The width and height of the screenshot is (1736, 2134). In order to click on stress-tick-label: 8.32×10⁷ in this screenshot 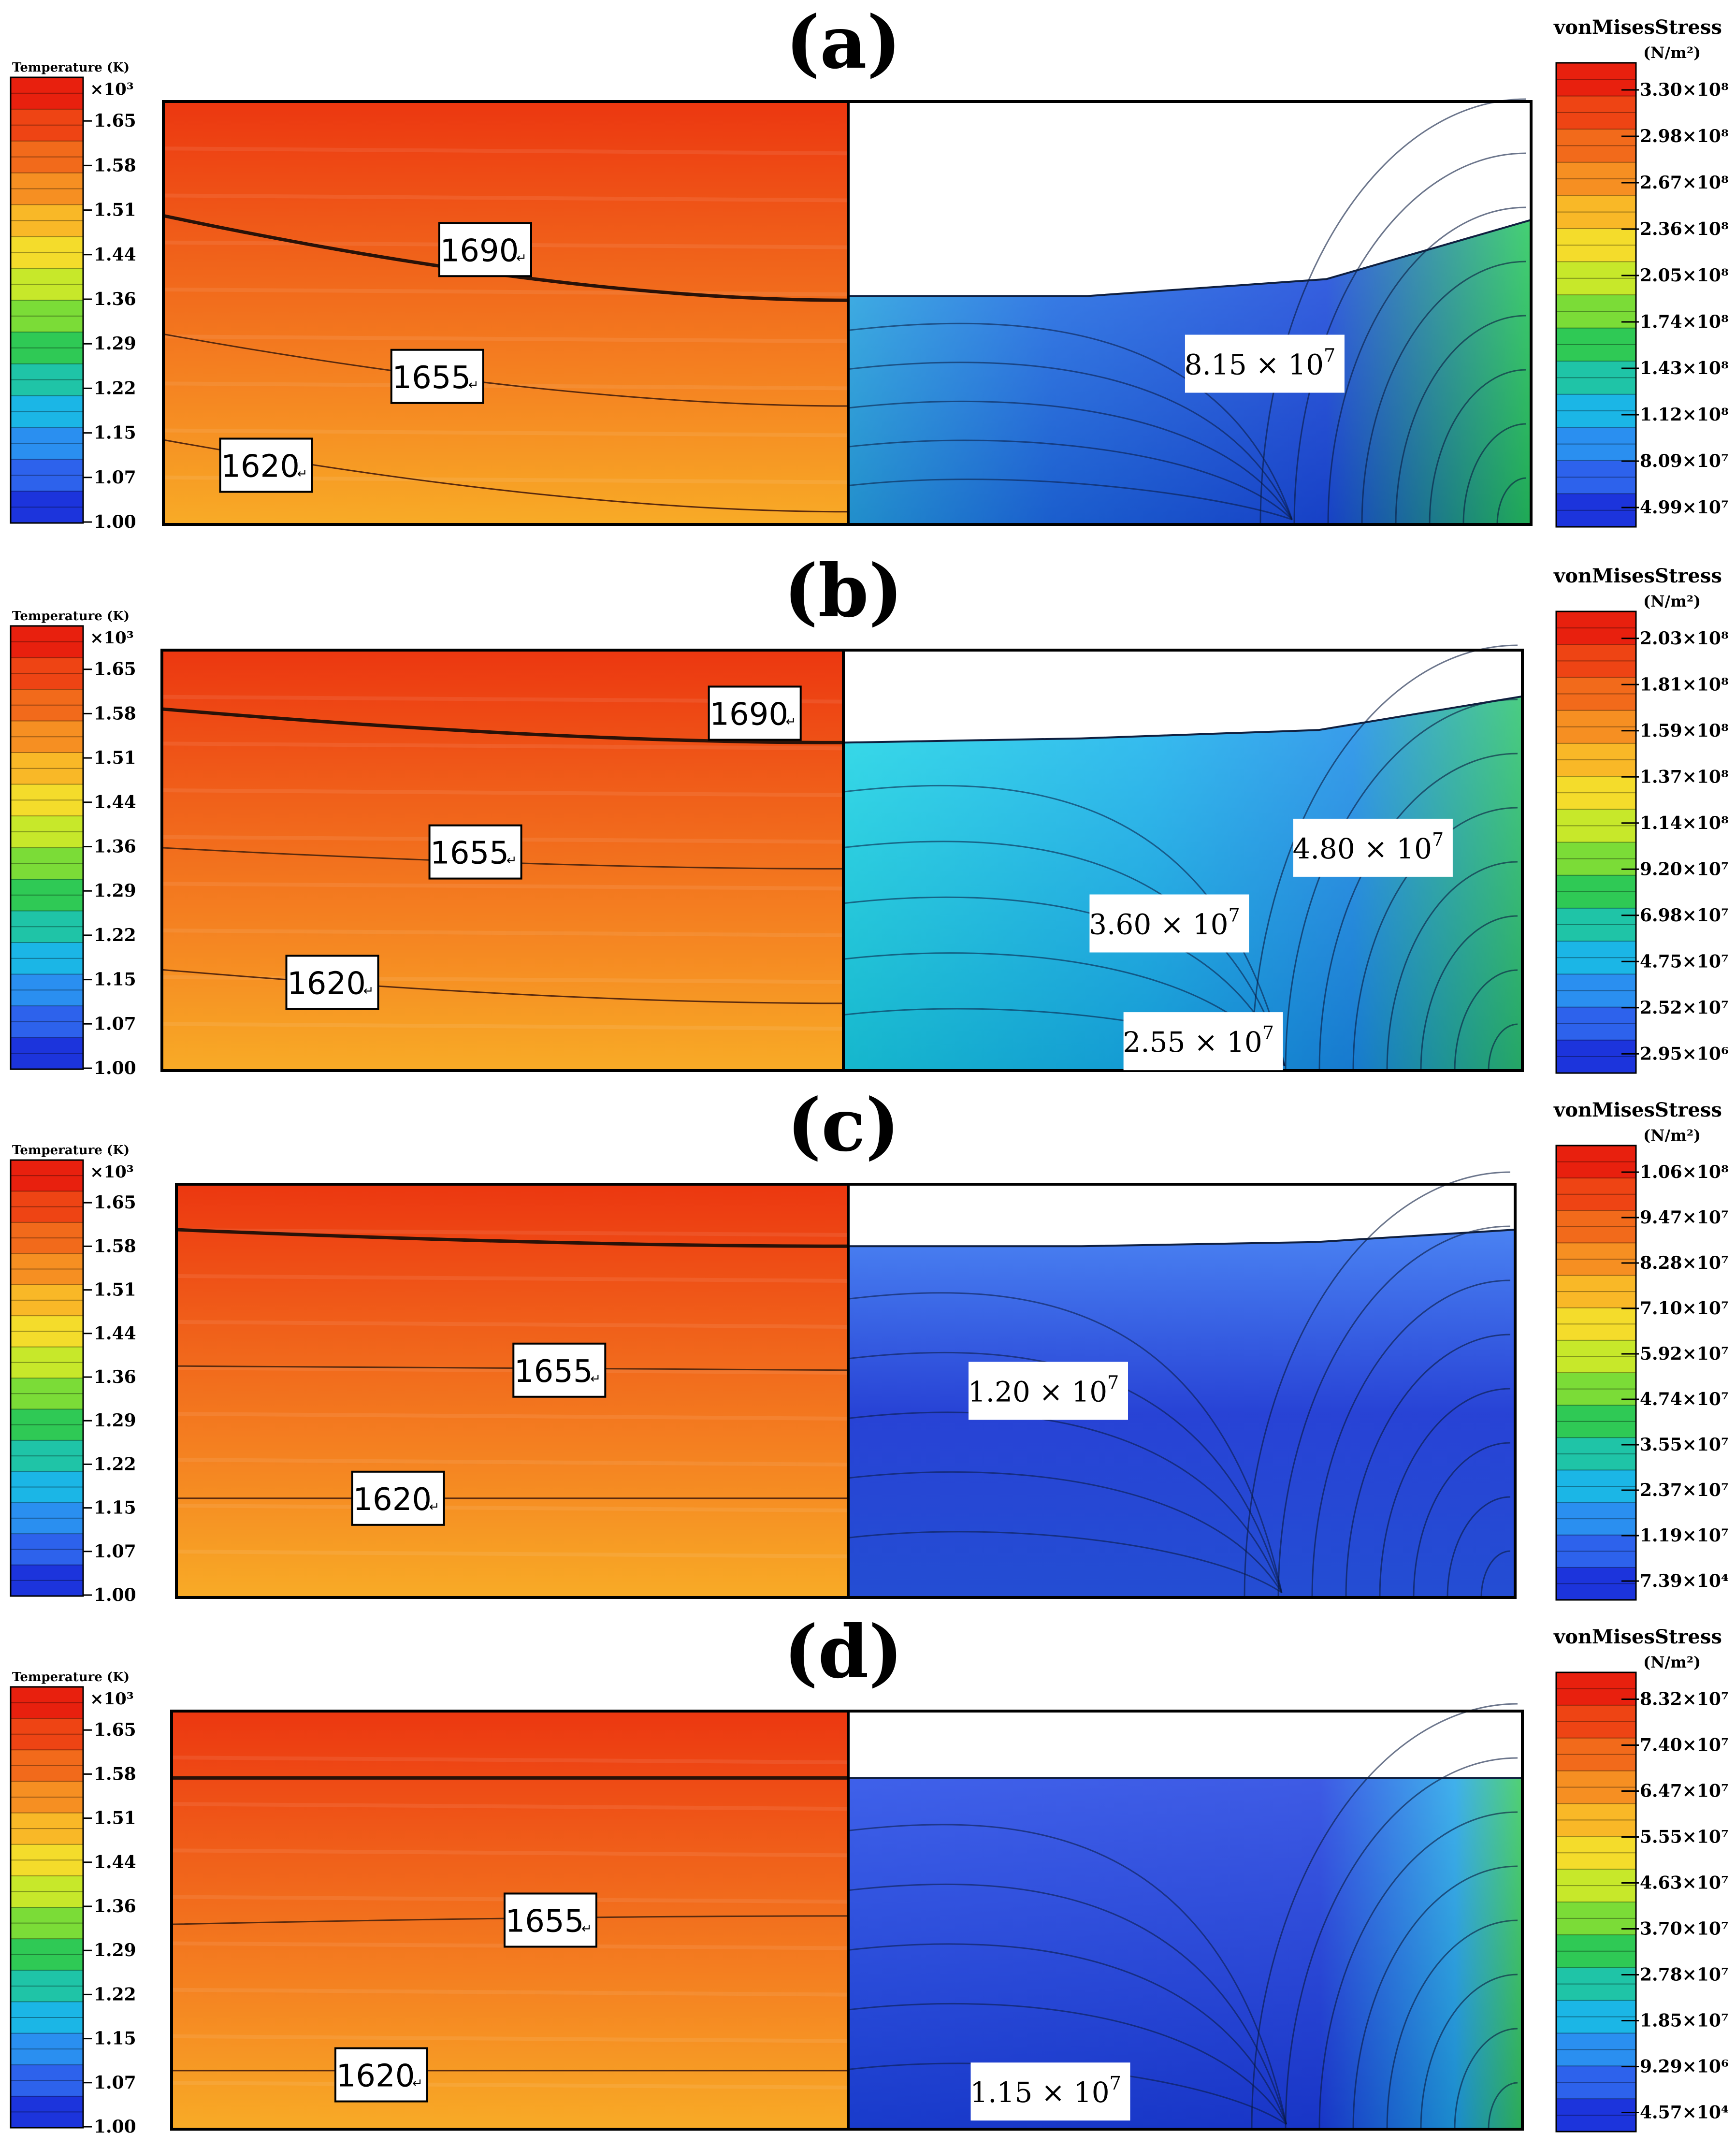, I will do `click(1684, 1699)`.